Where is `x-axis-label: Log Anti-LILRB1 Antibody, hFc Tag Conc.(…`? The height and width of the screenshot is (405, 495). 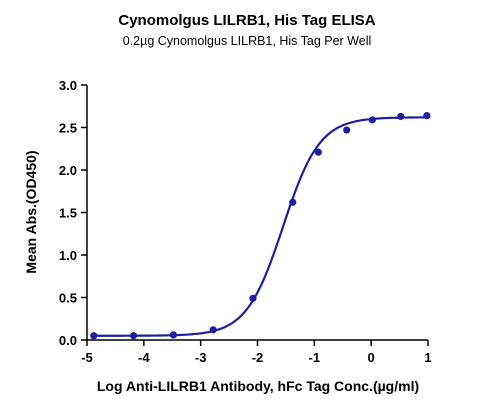 x-axis-label: Log Anti-LILRB1 Antibody, hFc Tag Conc.(… is located at coordinates (258, 386).